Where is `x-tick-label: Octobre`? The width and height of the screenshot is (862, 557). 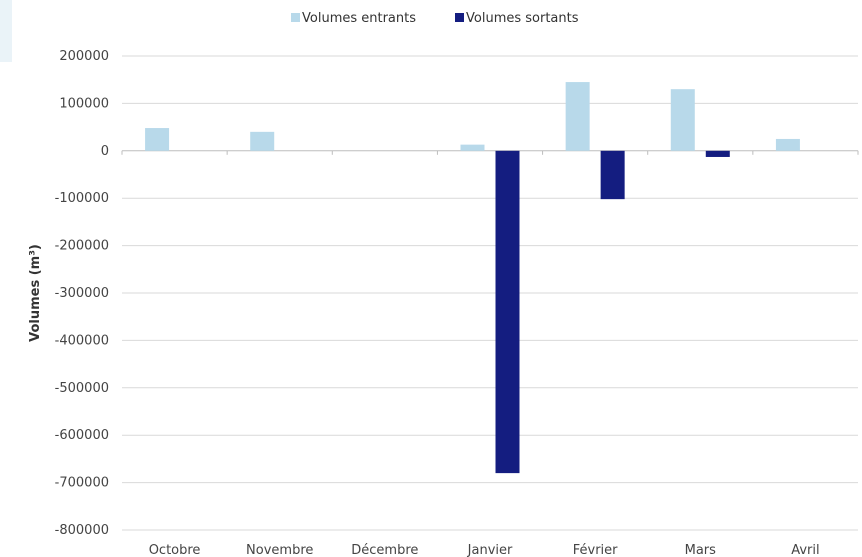 x-tick-label: Octobre is located at coordinates (175, 550).